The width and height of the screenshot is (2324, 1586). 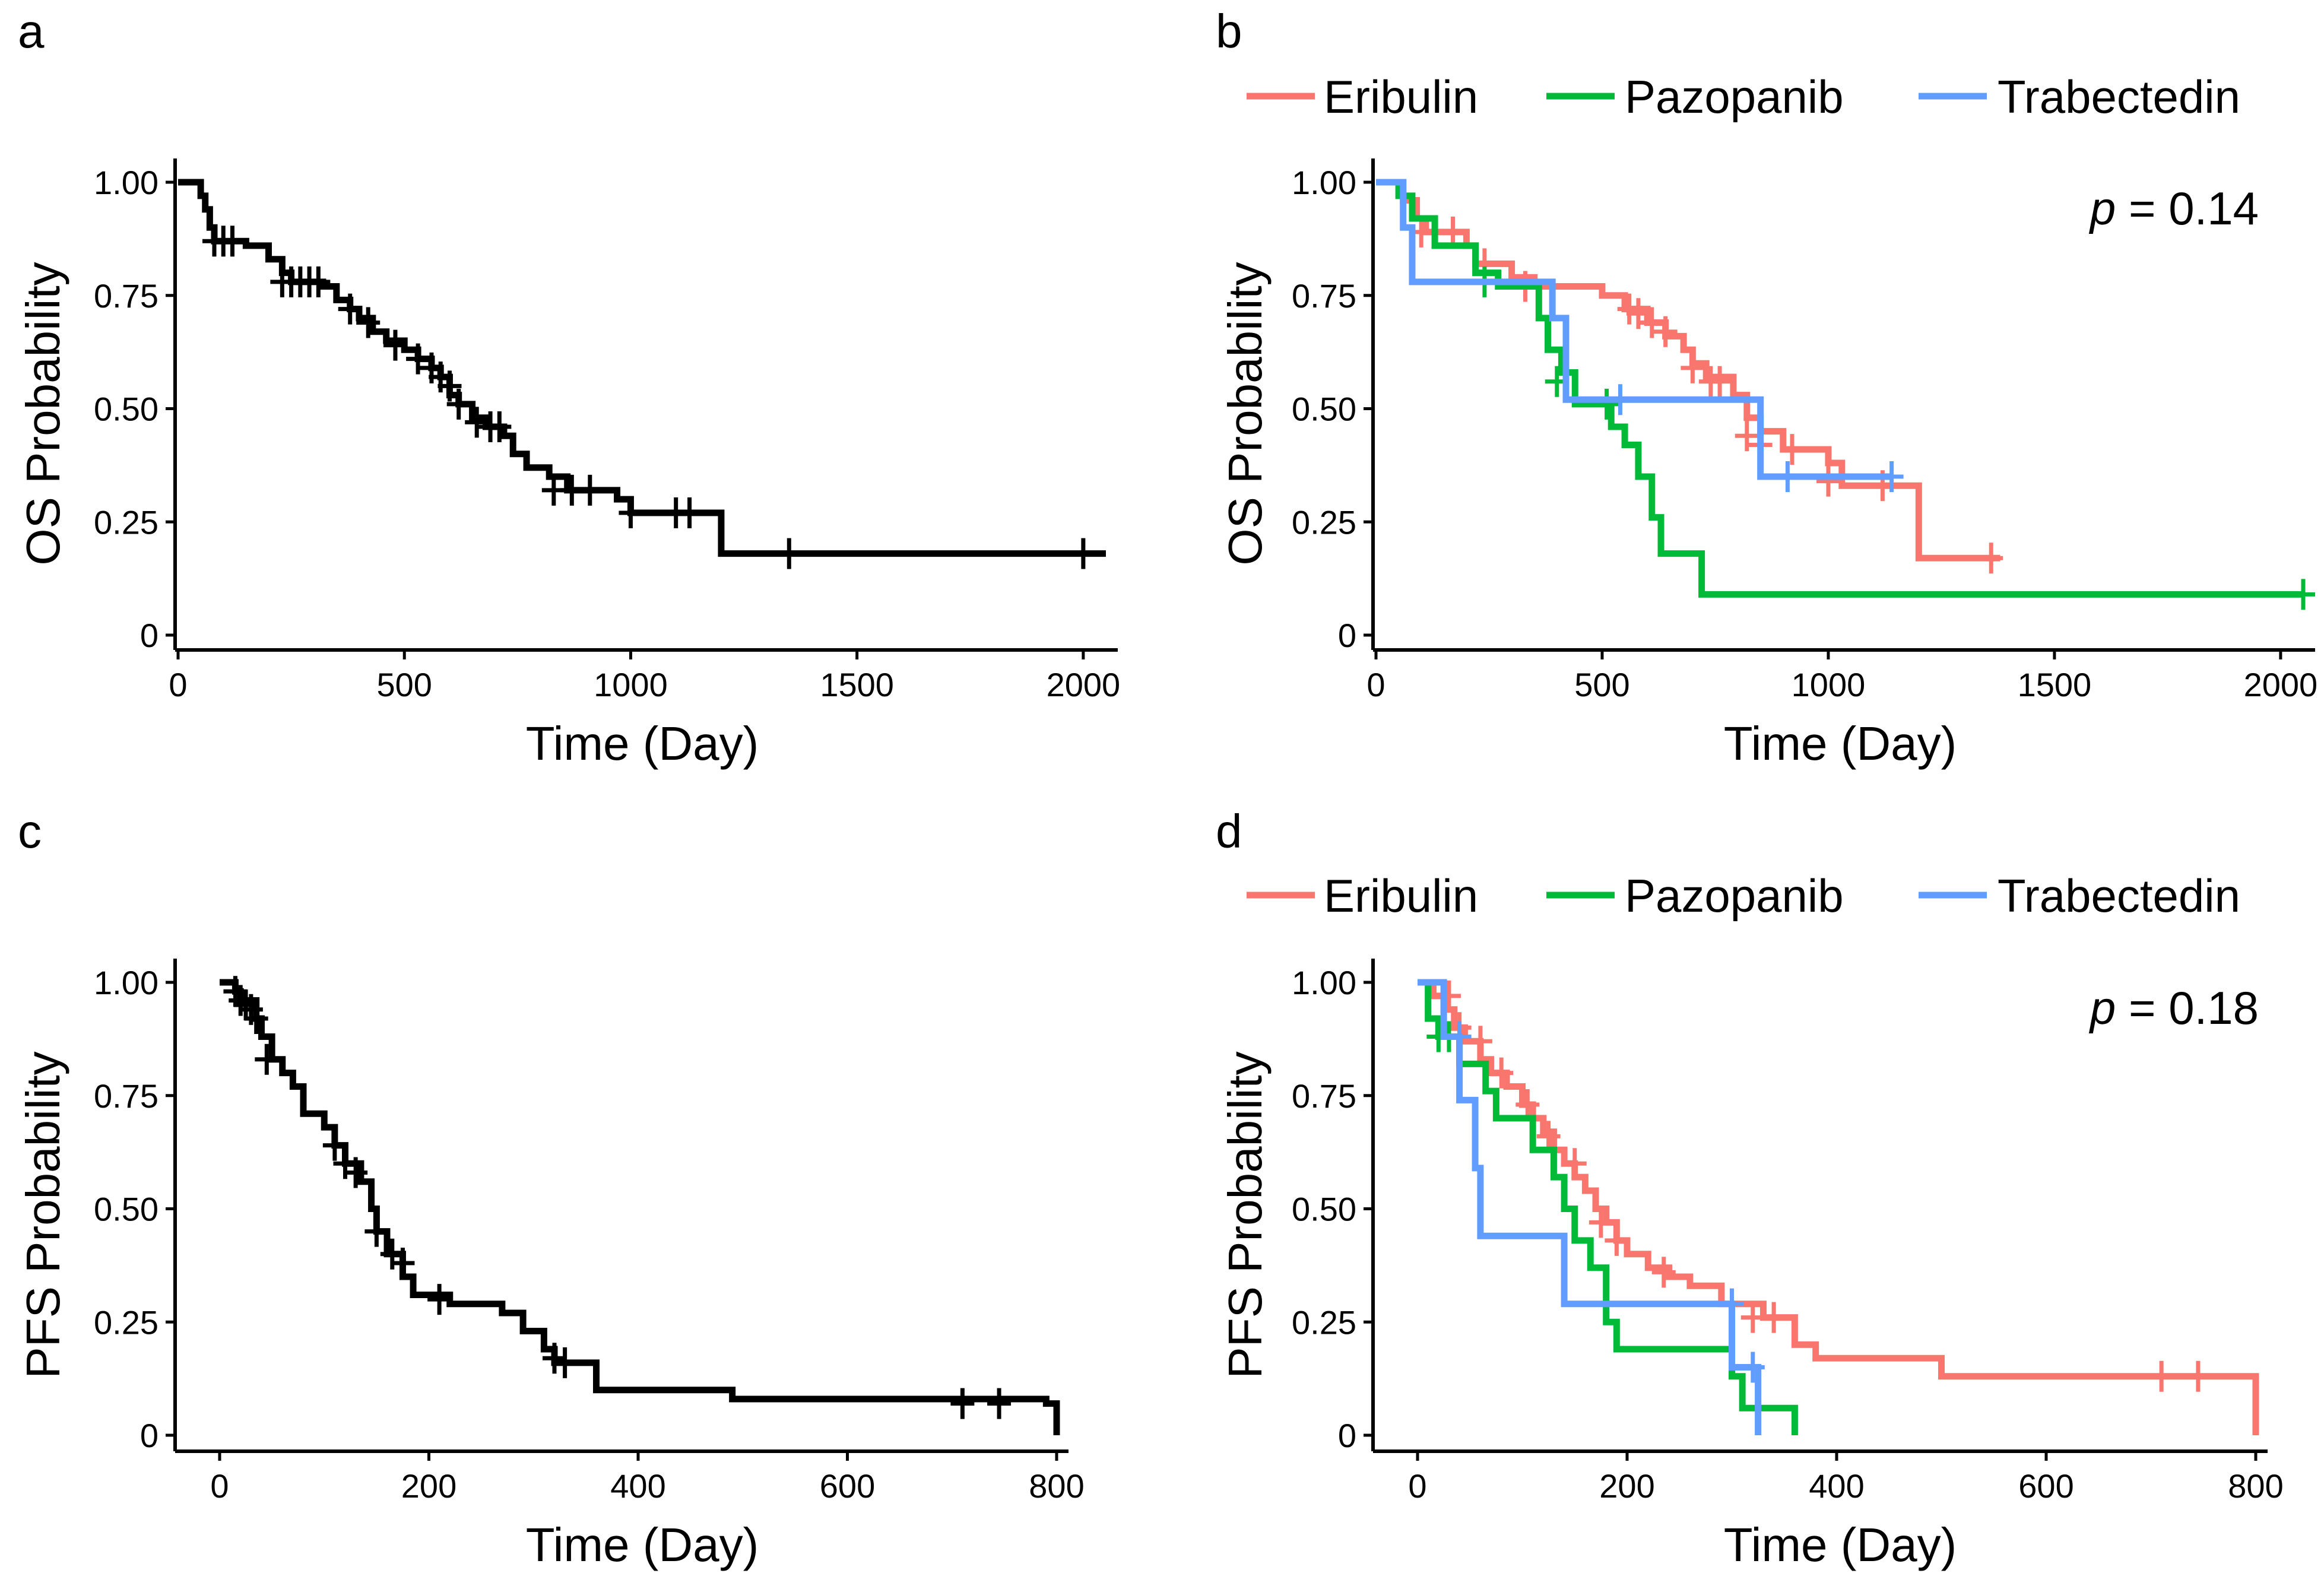 What do you see at coordinates (2255, 1486) in the screenshot?
I see `x-tick-label-d: 800` at bounding box center [2255, 1486].